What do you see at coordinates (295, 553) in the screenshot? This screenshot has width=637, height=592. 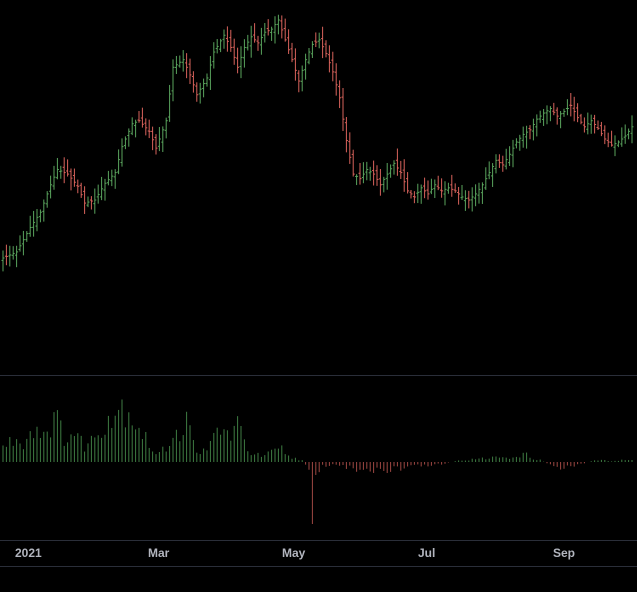 I see `time-axis: 2021 Mar May Jul Sep` at bounding box center [295, 553].